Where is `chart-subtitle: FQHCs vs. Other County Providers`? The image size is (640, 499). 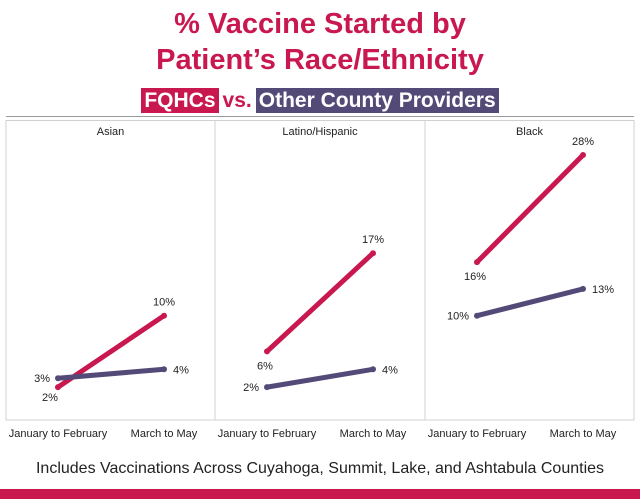 chart-subtitle: FQHCs vs. Other County Providers is located at coordinates (320, 101).